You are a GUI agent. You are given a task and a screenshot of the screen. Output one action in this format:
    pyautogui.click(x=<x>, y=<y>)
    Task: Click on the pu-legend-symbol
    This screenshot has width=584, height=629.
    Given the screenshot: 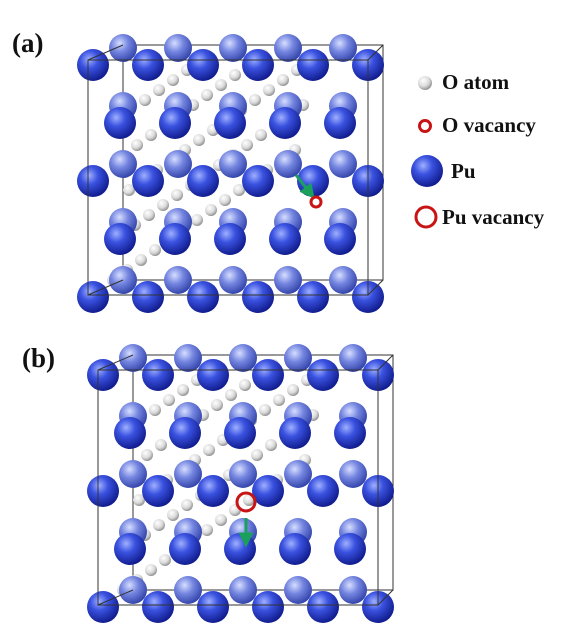 What is the action you would take?
    pyautogui.click(x=427, y=171)
    